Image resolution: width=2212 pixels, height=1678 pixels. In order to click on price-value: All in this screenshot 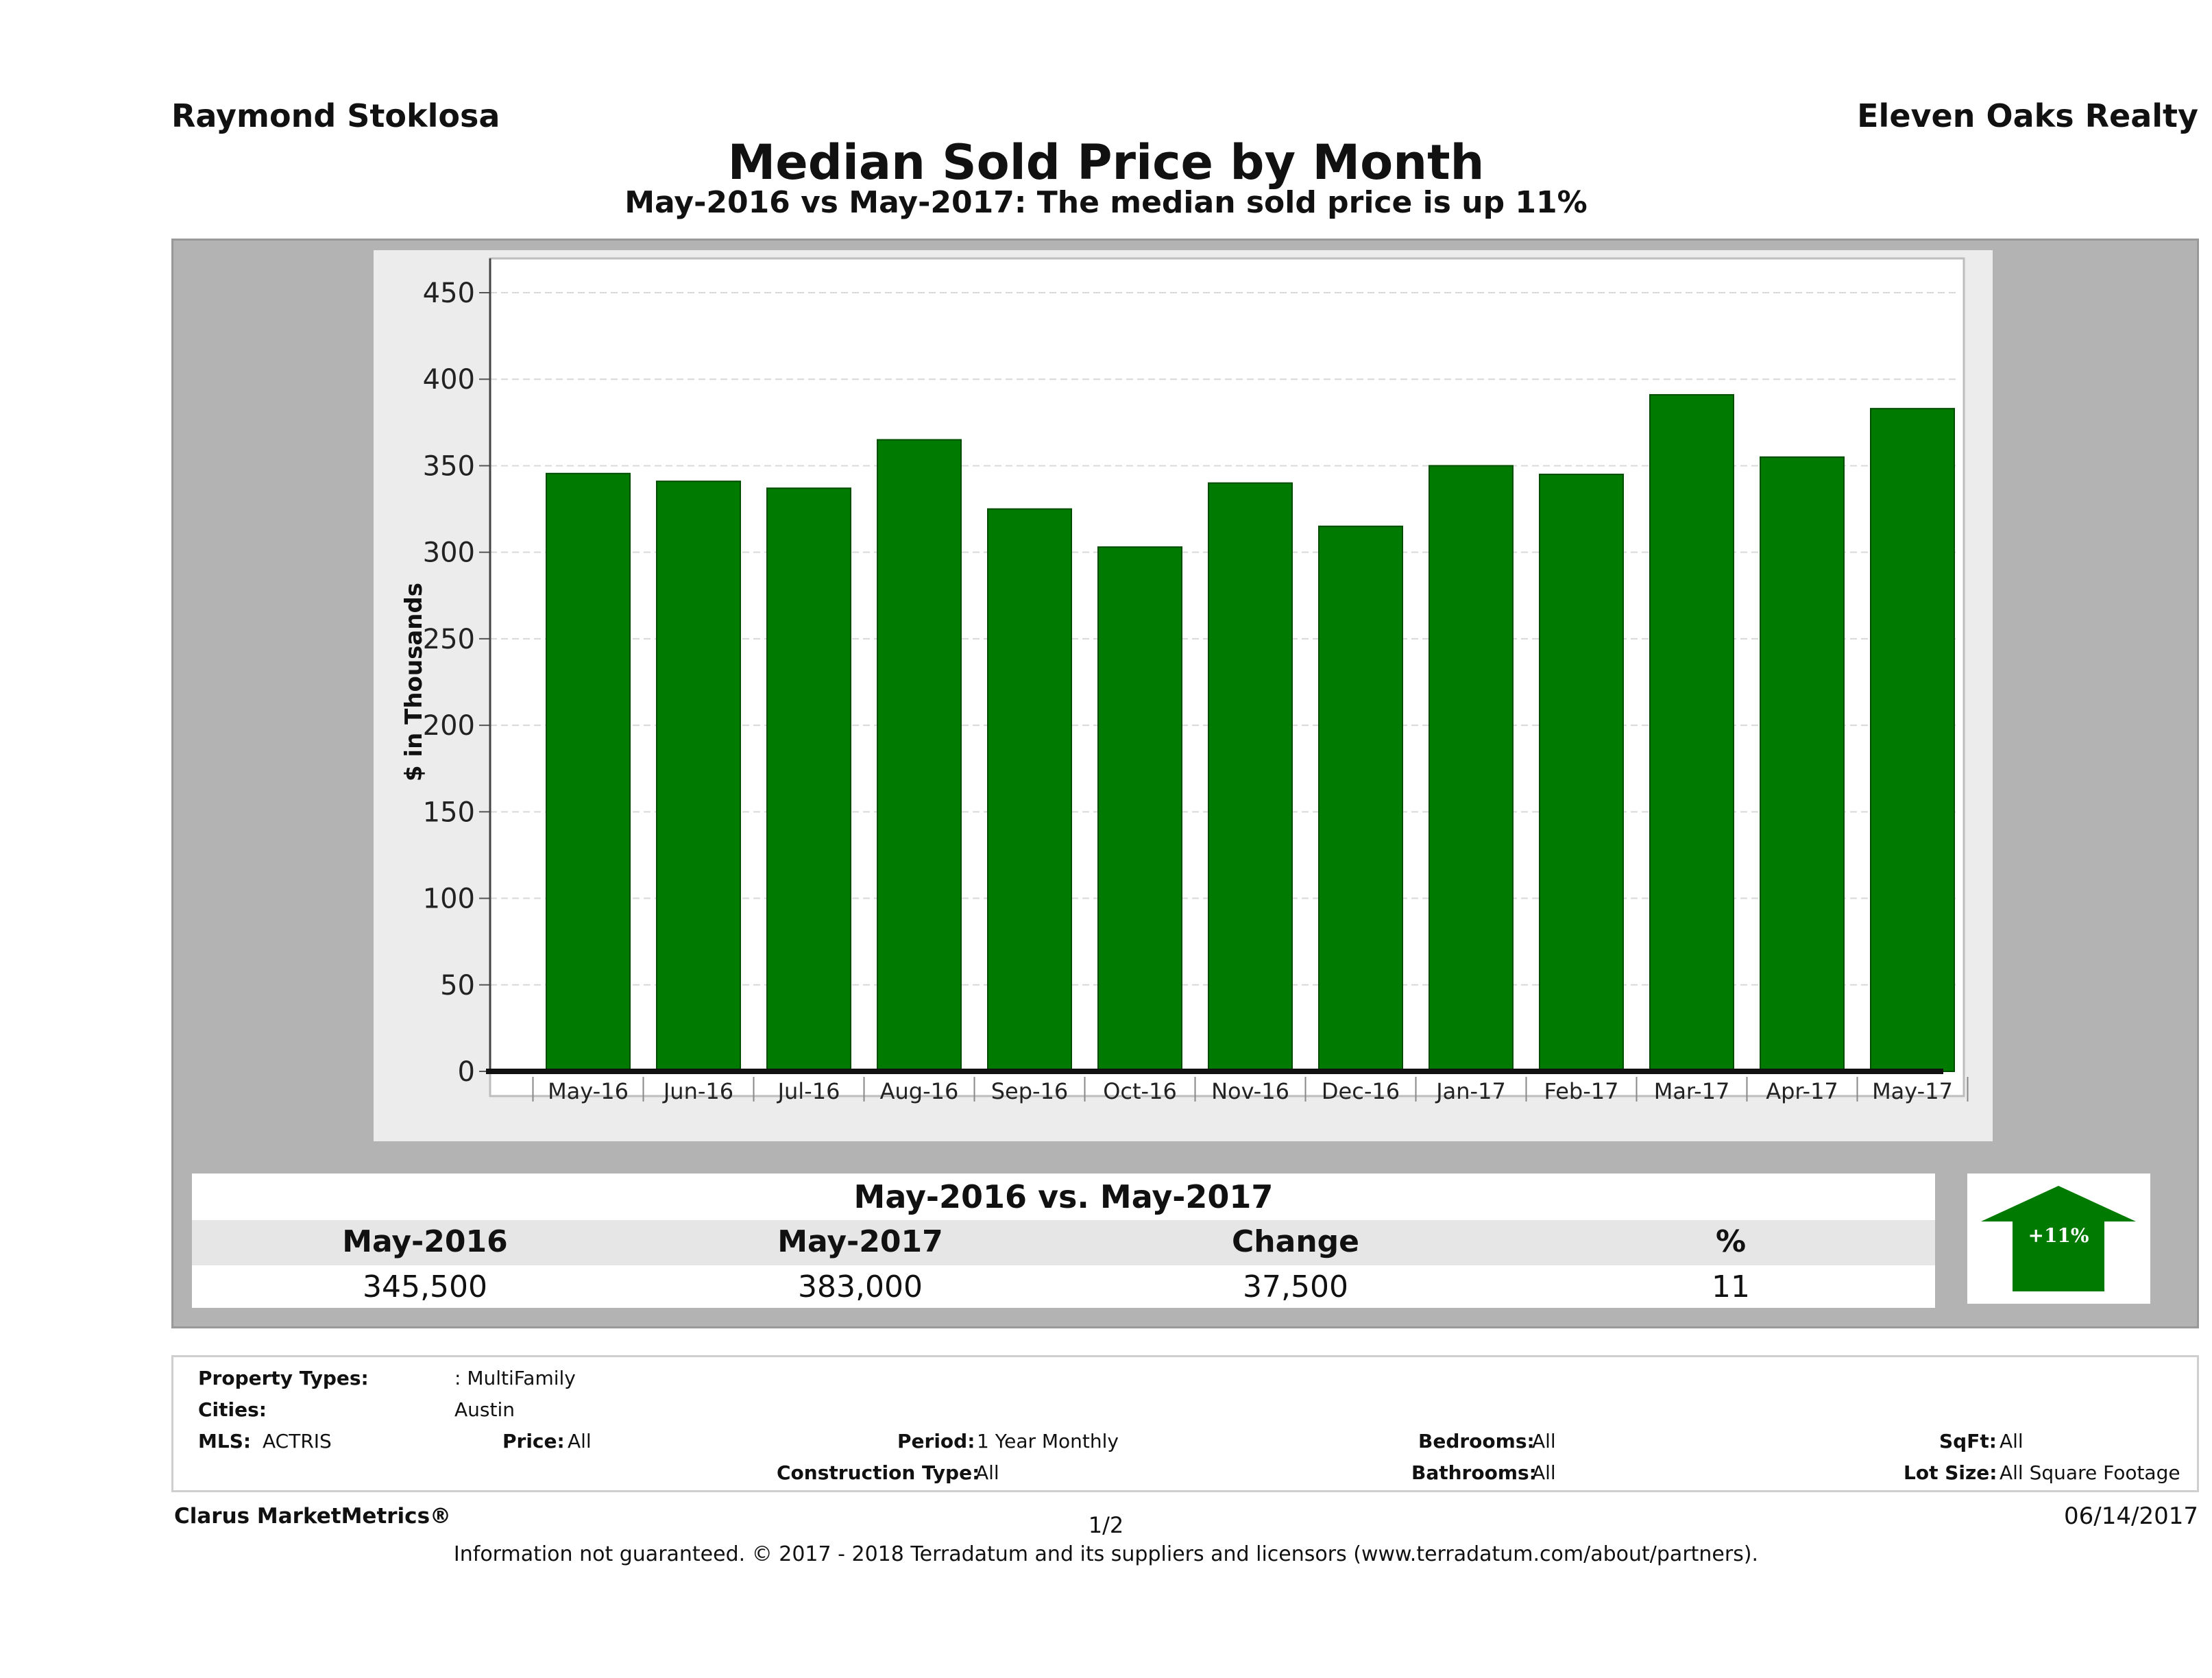, I will do `click(580, 1441)`.